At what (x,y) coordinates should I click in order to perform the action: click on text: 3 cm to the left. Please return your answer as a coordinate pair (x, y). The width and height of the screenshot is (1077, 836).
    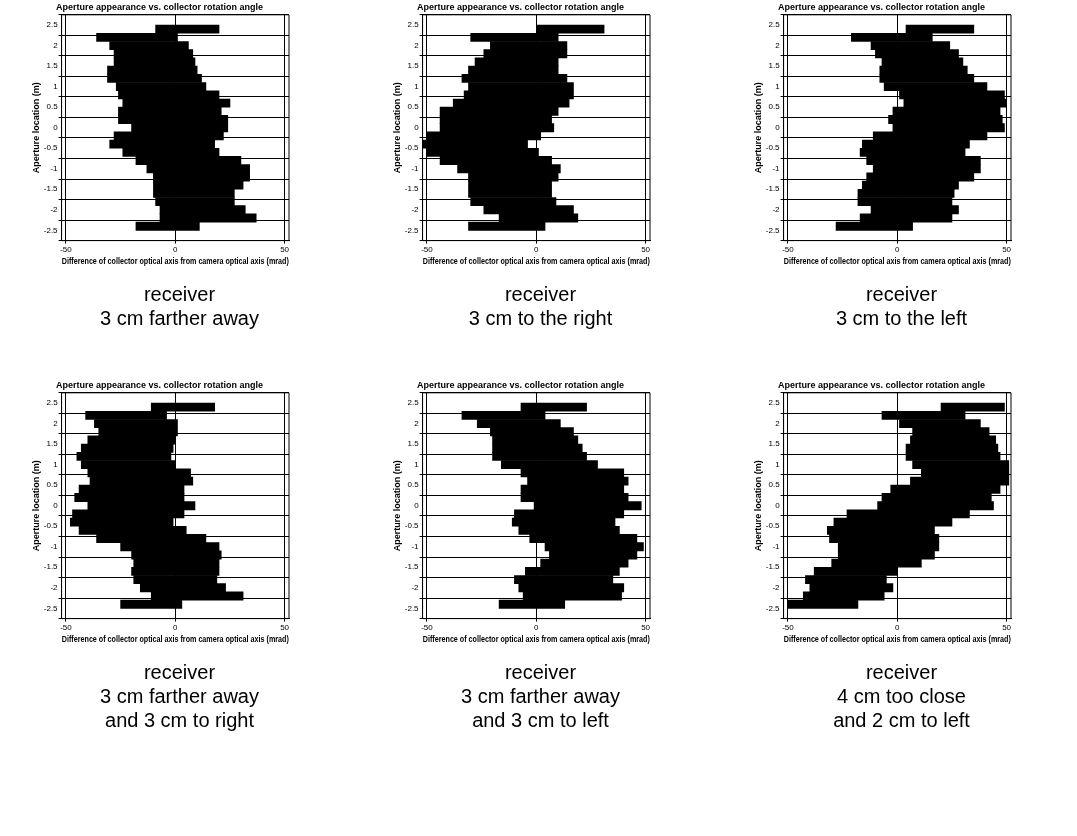
    Looking at the image, I should click on (901, 318).